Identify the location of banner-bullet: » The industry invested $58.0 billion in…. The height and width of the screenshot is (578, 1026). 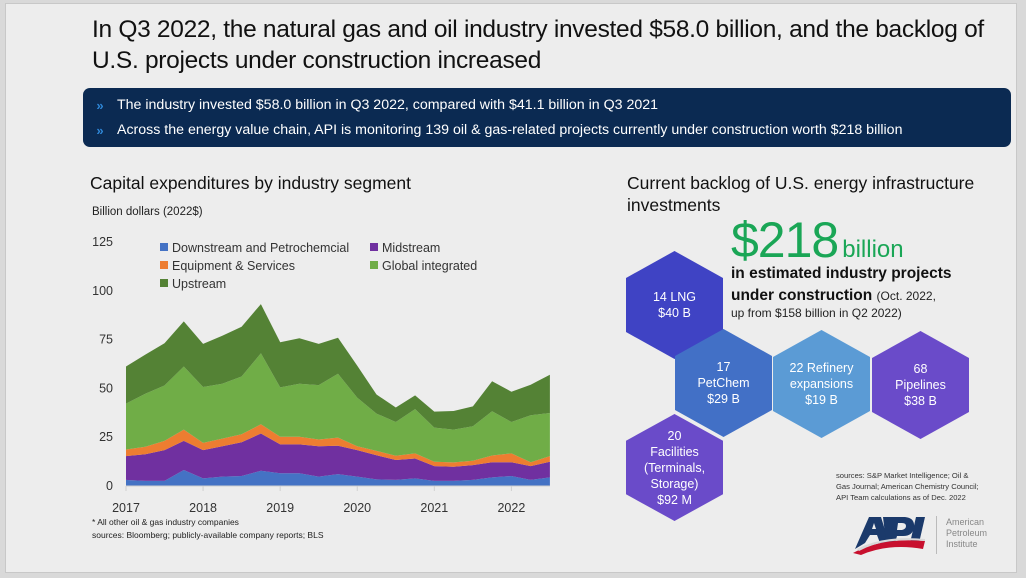
(370, 105).